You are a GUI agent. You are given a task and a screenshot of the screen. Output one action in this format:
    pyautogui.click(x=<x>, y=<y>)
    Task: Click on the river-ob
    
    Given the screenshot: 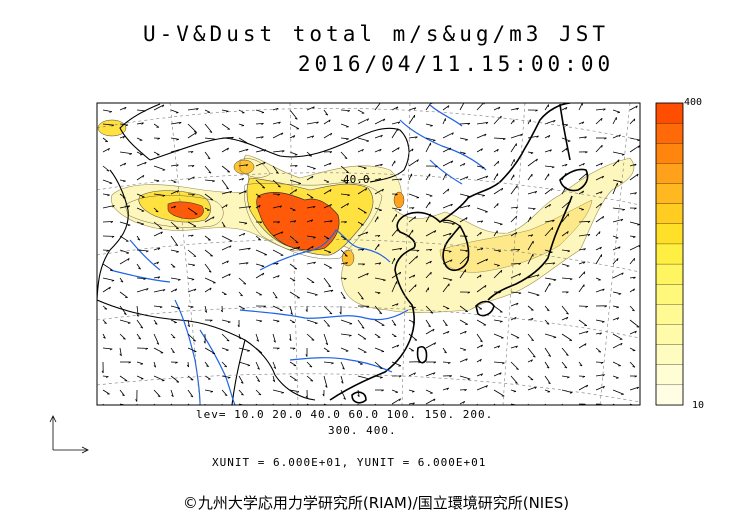 What is the action you would take?
    pyautogui.click(x=145, y=255)
    